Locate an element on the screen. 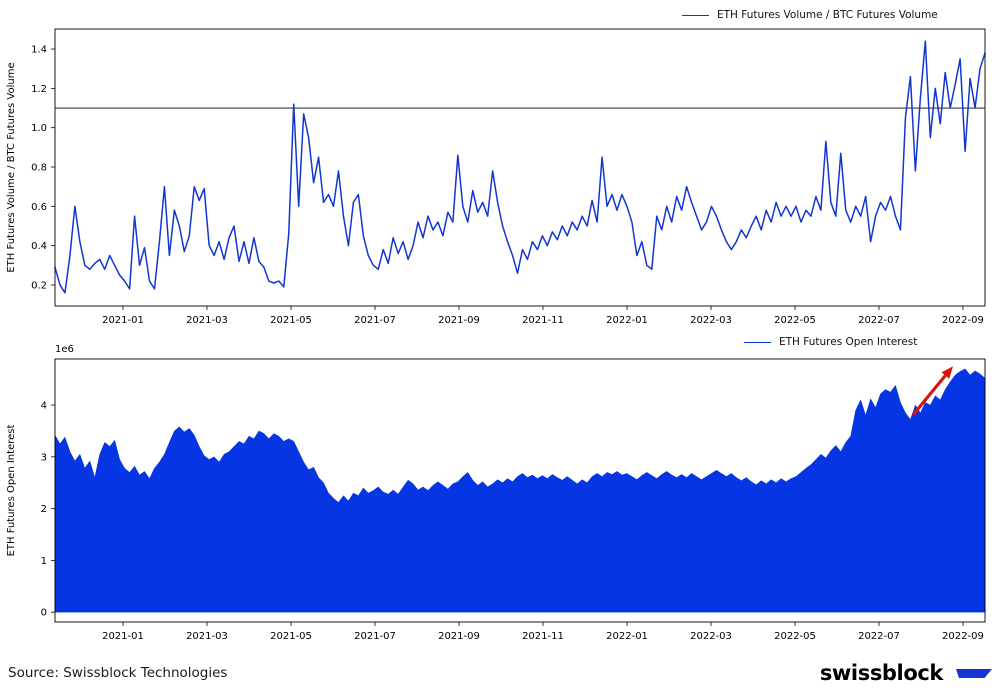  legend-top: ETH Futures Volume / BTC Futures Volume is located at coordinates (810, 15).